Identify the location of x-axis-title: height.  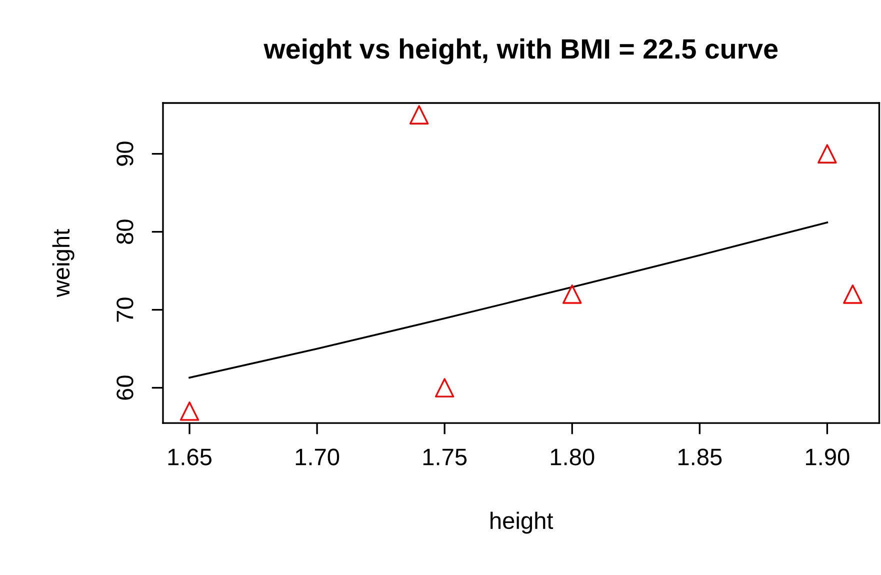
(522, 523).